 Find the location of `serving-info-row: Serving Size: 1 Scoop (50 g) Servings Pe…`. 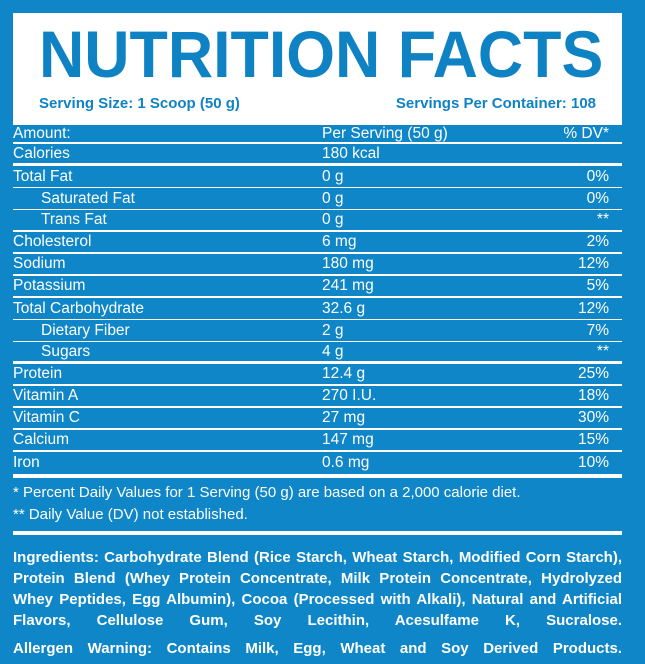

serving-info-row: Serving Size: 1 Scoop (50 g) Servings Pe… is located at coordinates (317, 103).